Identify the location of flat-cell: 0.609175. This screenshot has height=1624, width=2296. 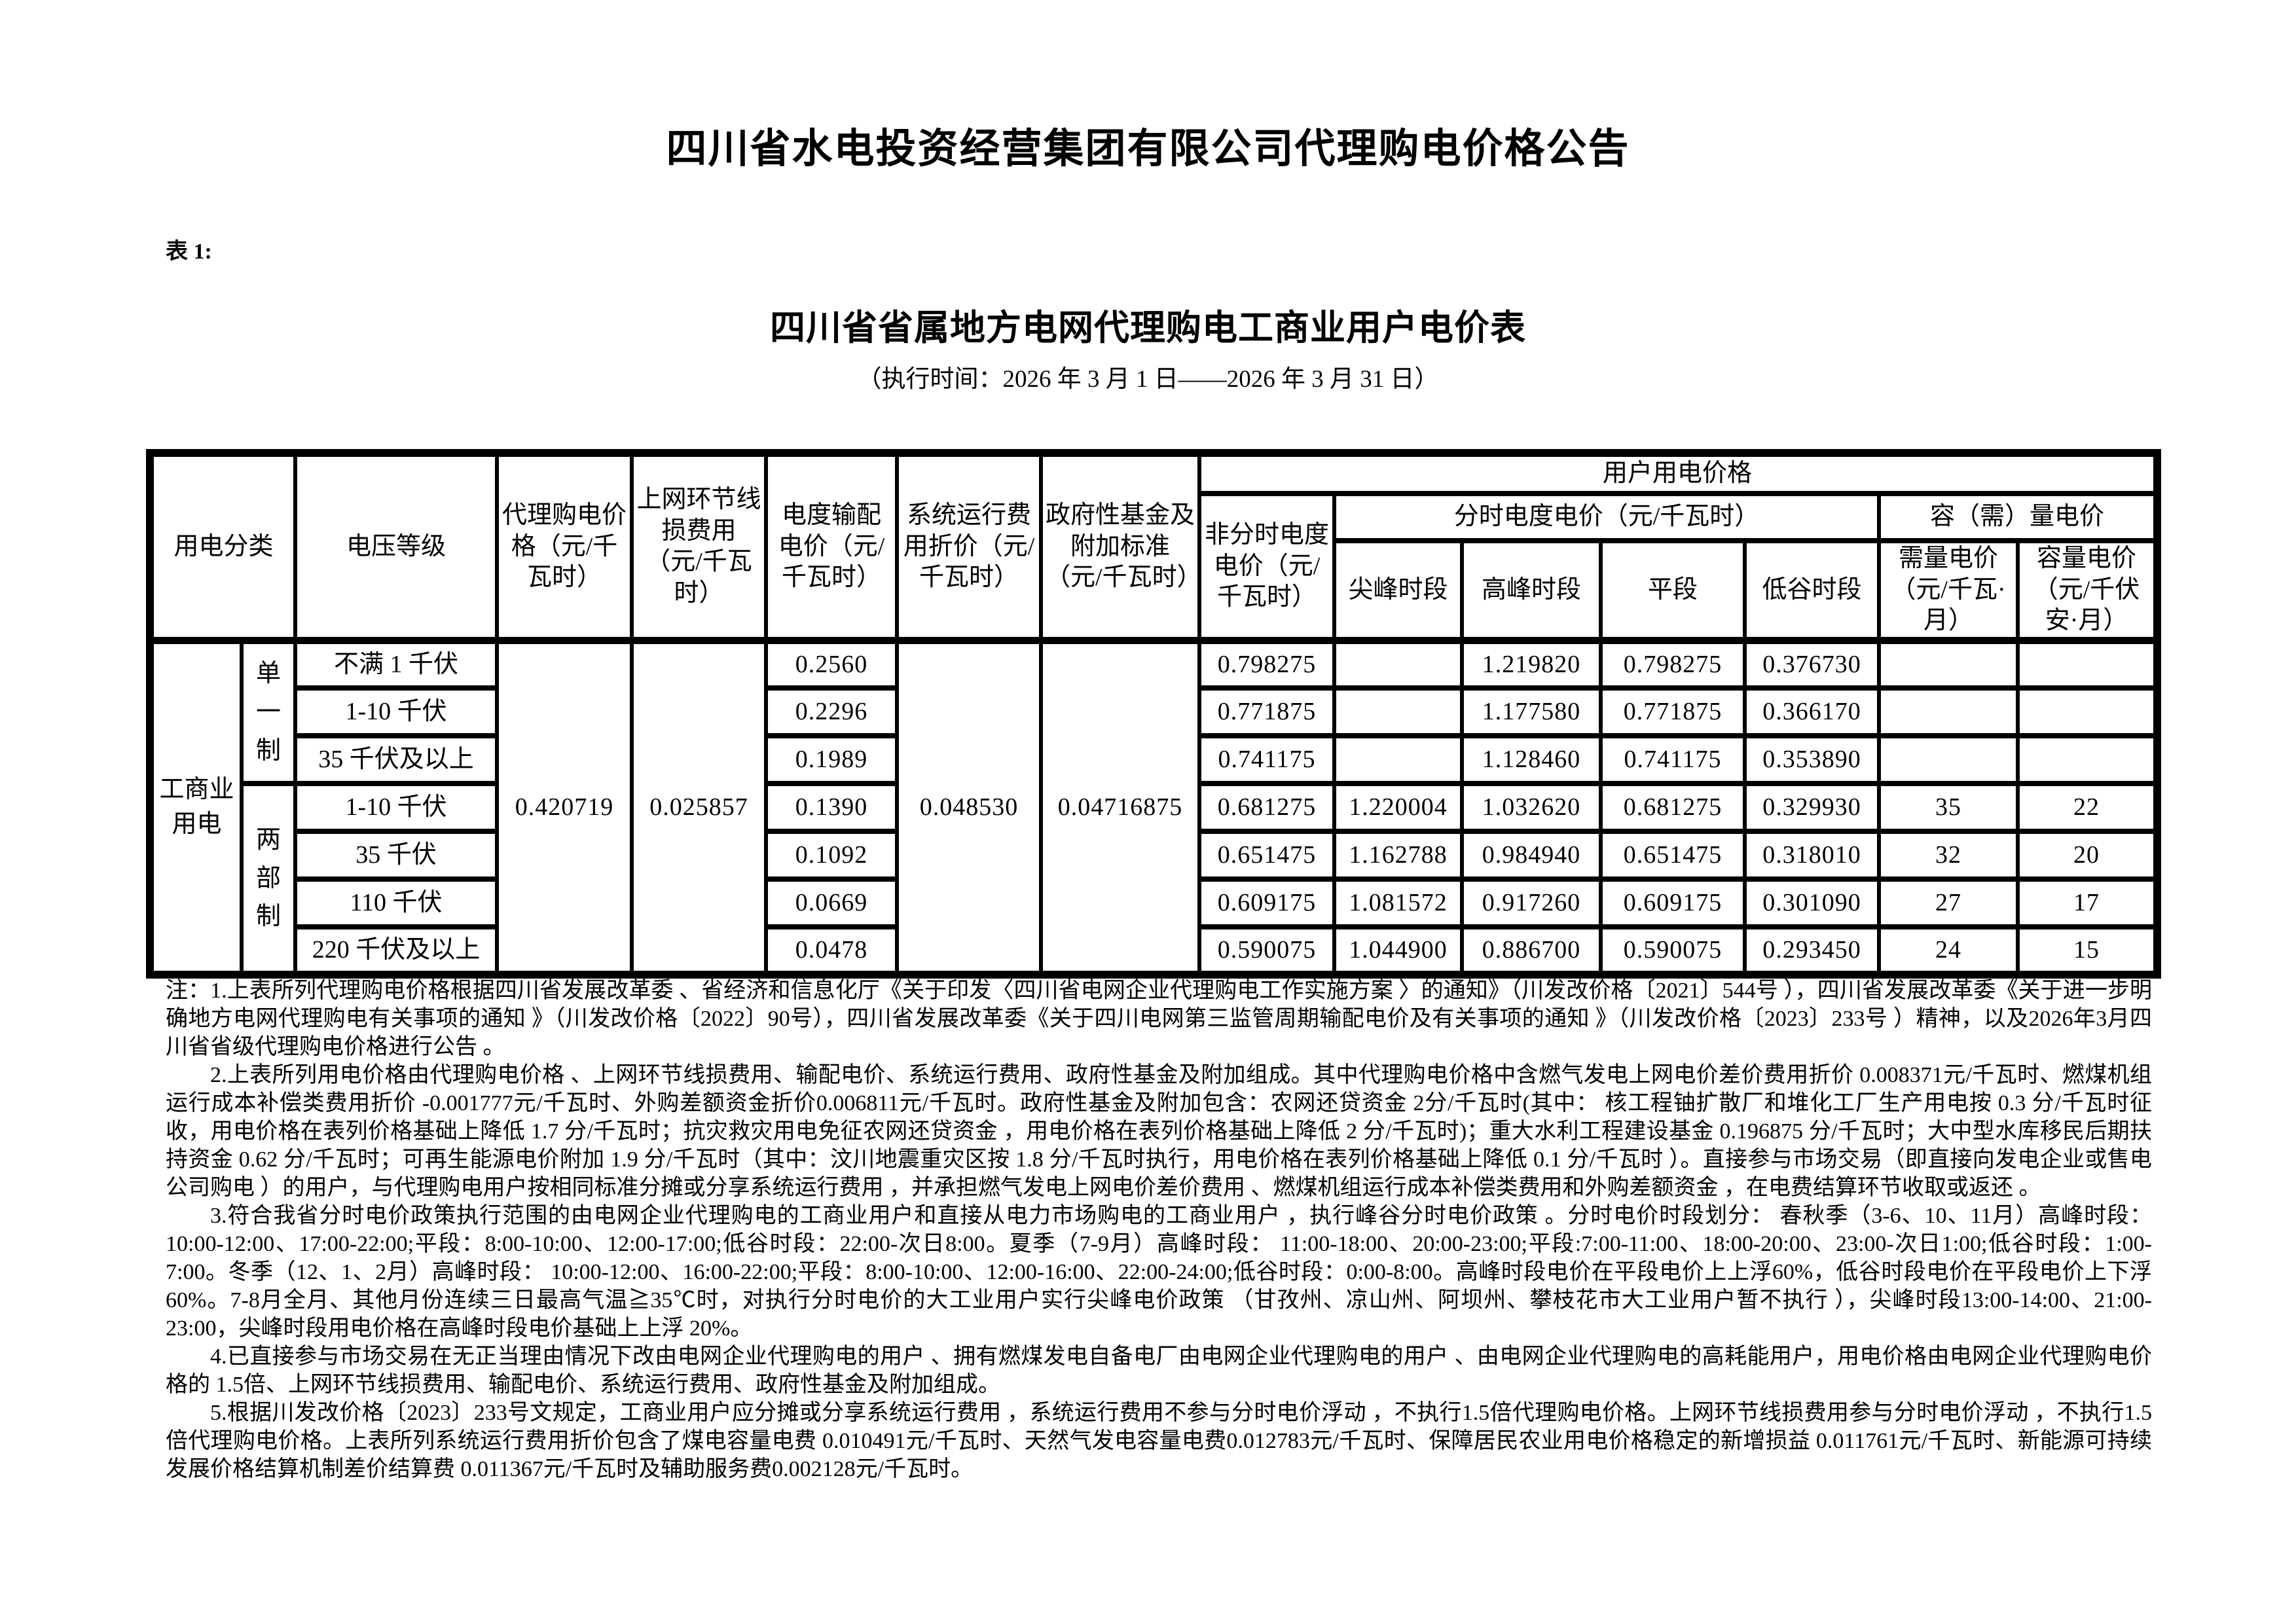
(1673, 902).